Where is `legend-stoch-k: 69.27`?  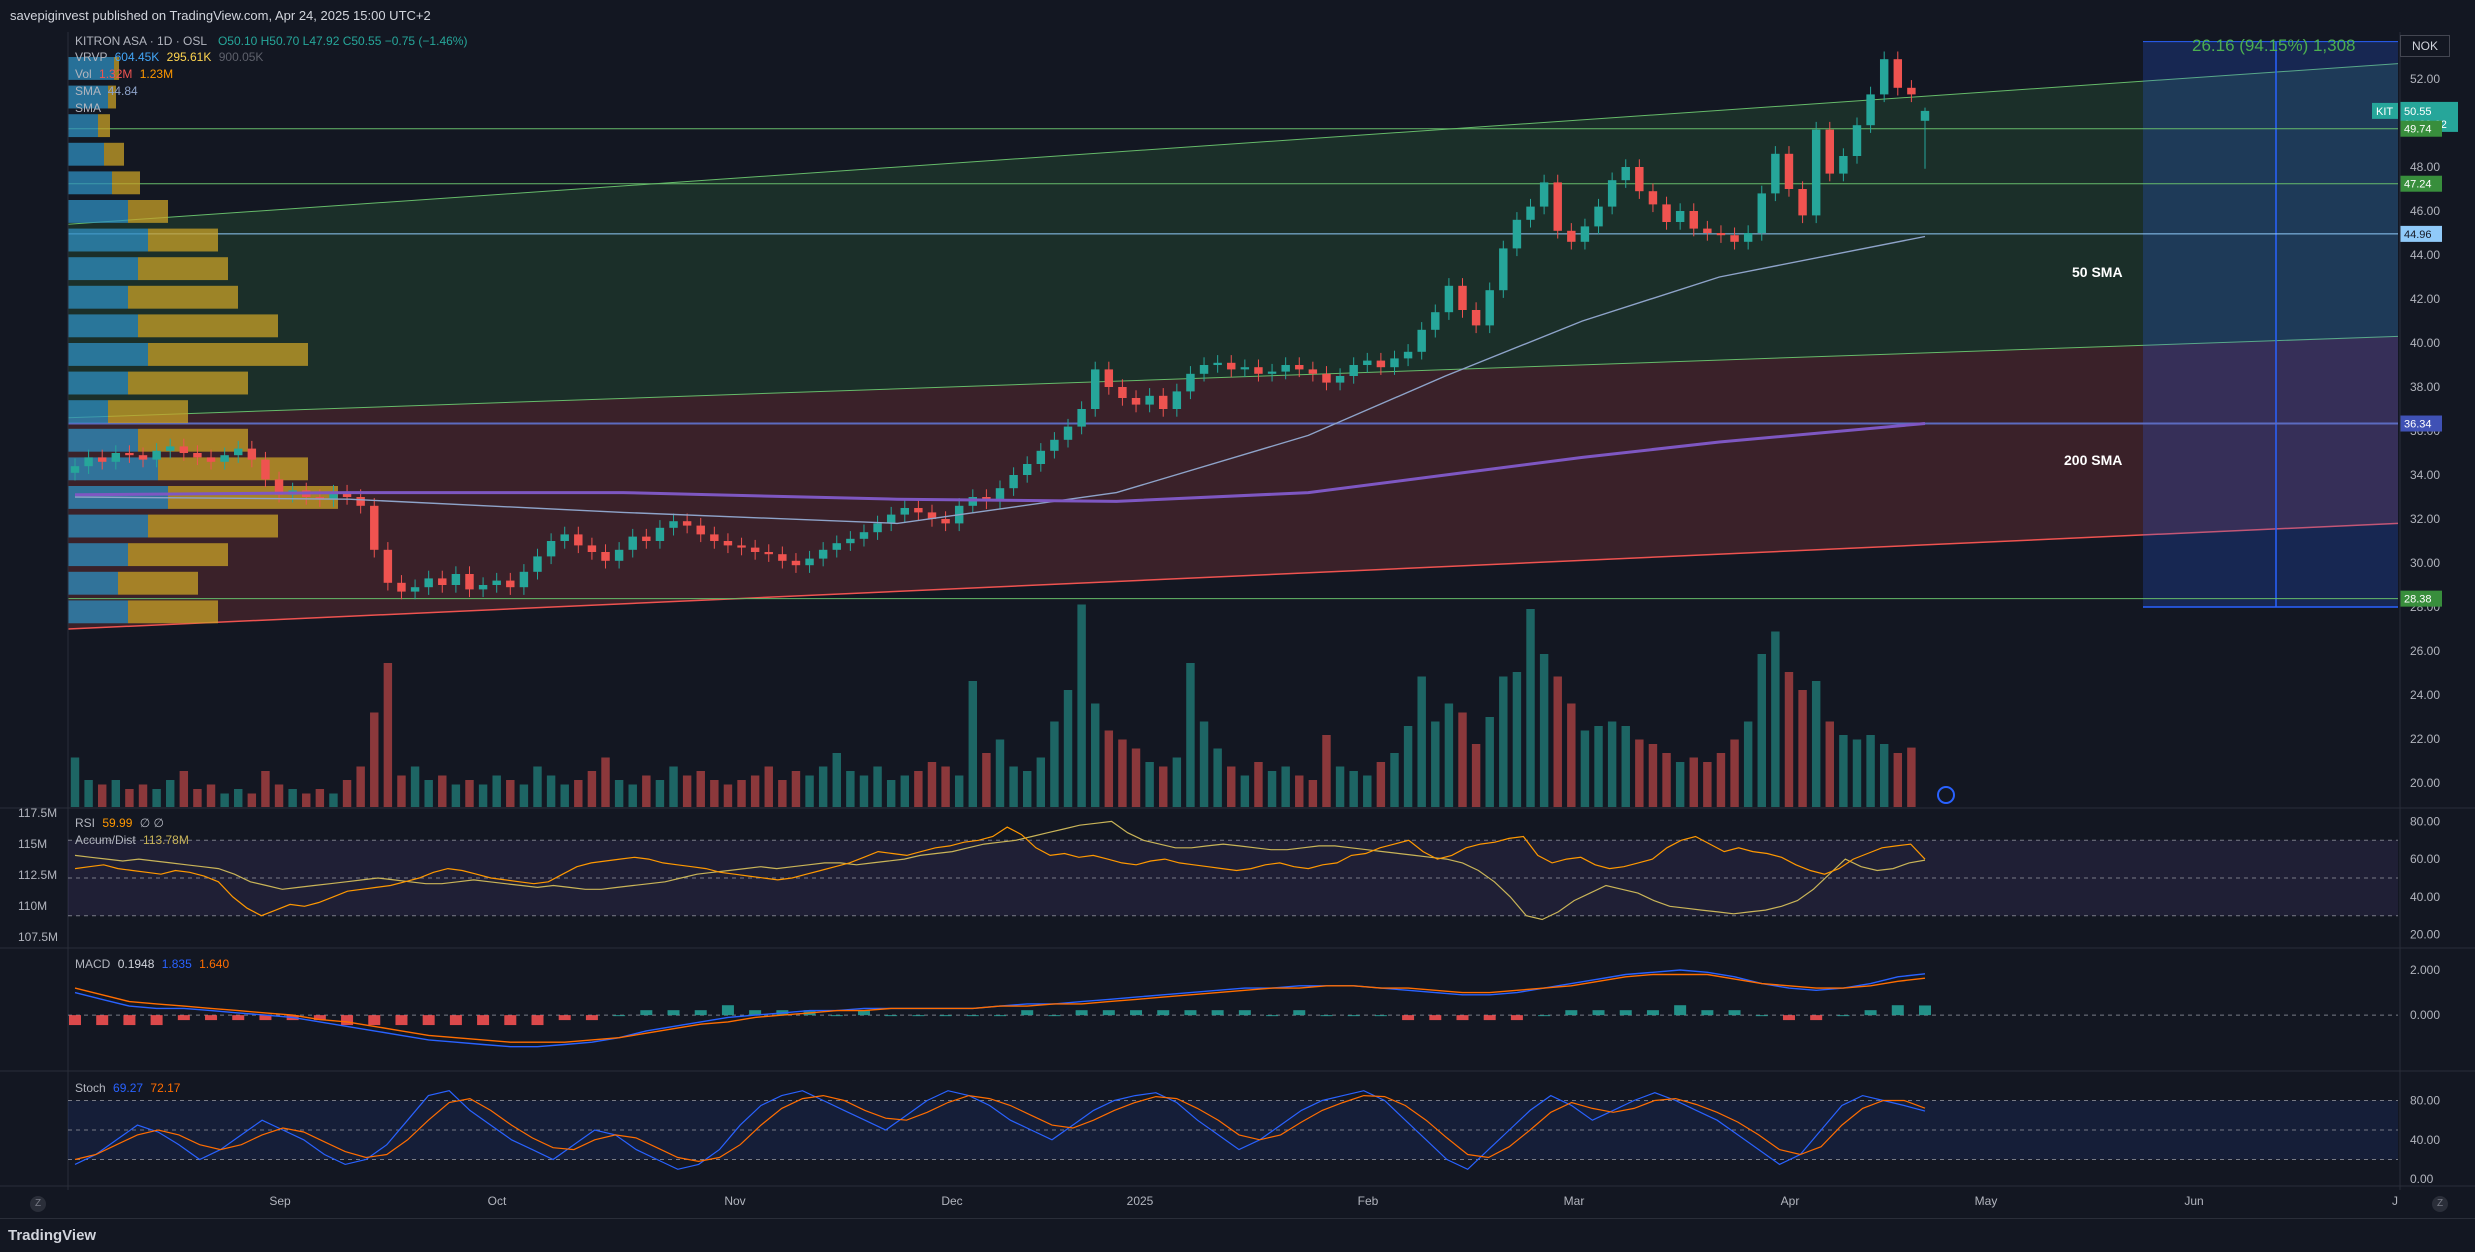 legend-stoch-k: 69.27 is located at coordinates (128, 1088).